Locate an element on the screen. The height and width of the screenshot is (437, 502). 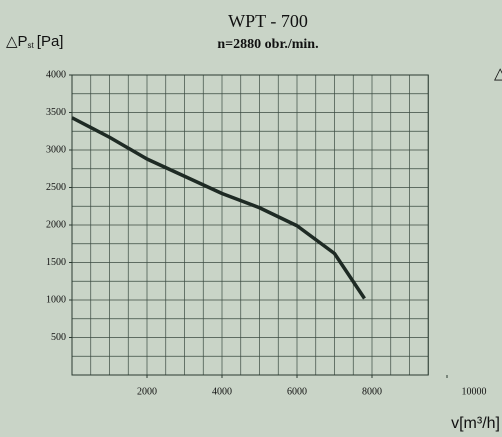
y-tick-label: 500 is located at coordinates (58, 337).